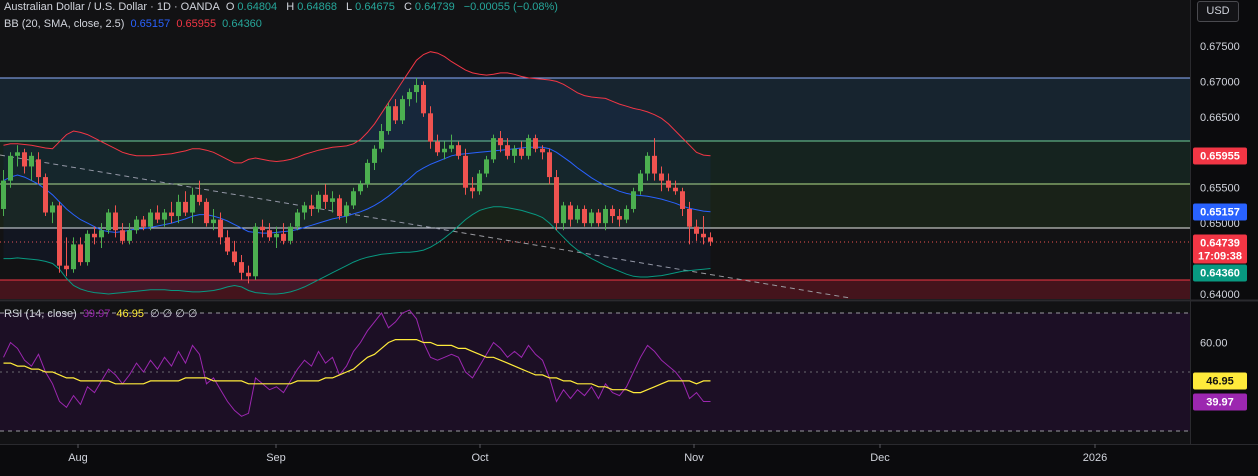  Describe the element at coordinates (1220, 156) in the screenshot. I see `bb-upper-badge: 0.65955` at that location.